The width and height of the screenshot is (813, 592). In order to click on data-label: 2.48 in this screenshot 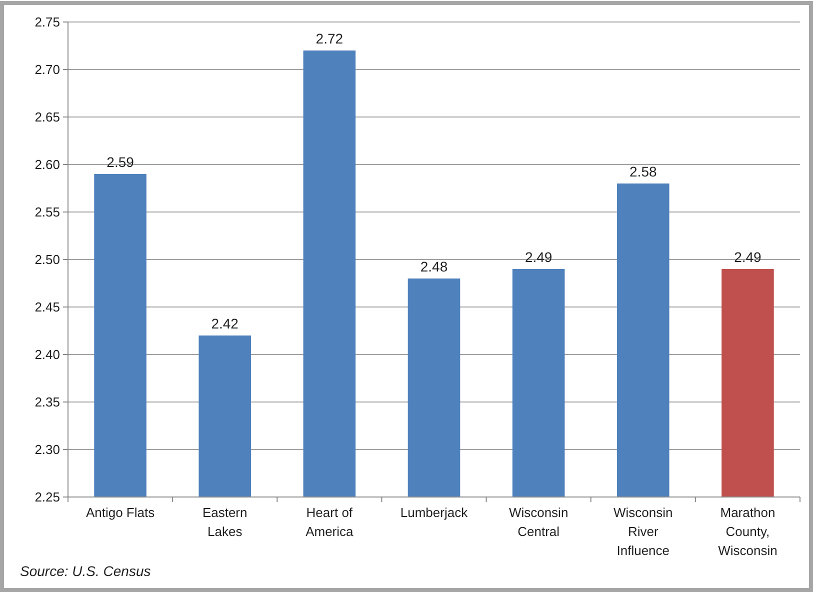, I will do `click(434, 266)`.